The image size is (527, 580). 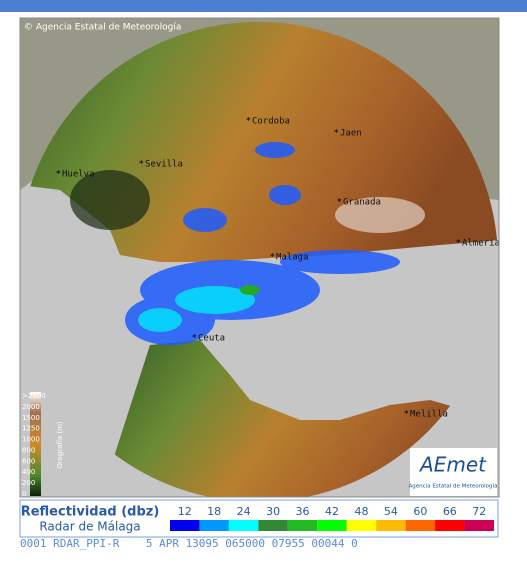 What do you see at coordinates (31, 429) in the screenshot?
I see `orography-label: 1250` at bounding box center [31, 429].